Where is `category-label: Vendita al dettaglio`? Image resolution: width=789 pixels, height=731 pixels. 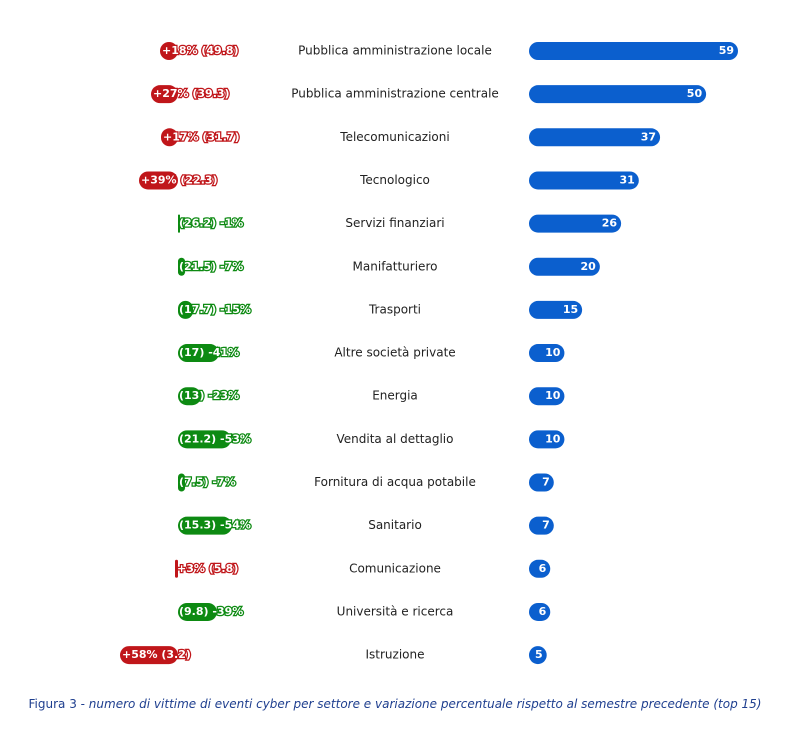
category-label: Vendita al dettaglio is located at coordinates (395, 439).